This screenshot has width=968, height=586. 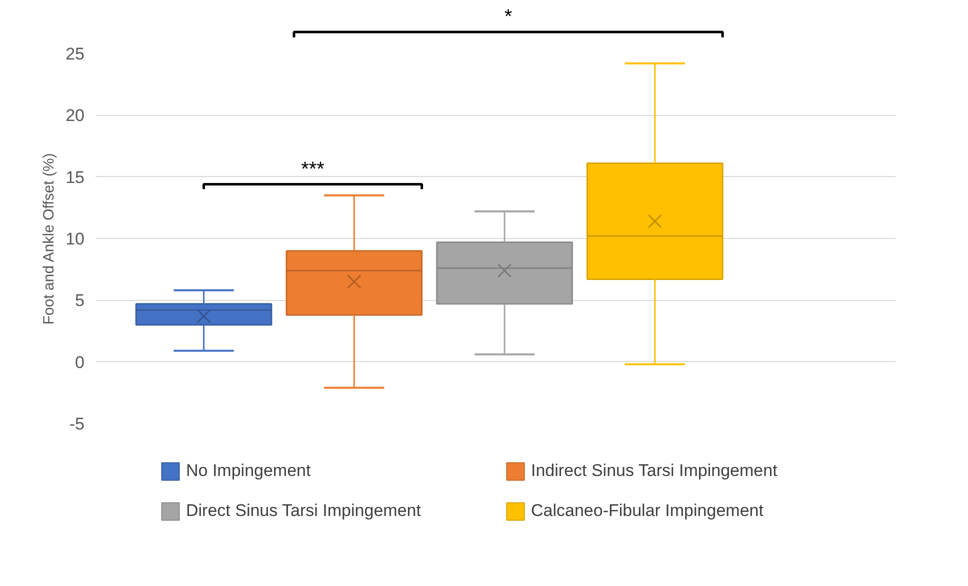 I want to click on y-tick-label: 5, so click(x=80, y=300).